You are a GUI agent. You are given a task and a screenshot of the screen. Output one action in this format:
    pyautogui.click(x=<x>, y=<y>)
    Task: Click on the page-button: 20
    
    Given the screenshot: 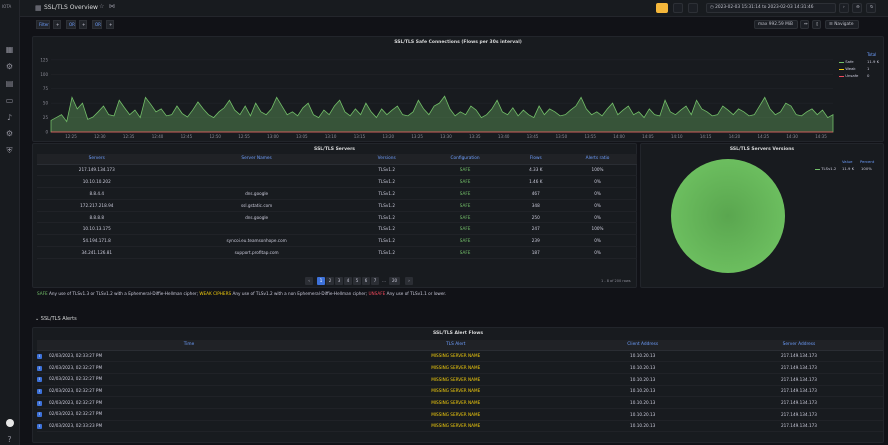 What is the action you would take?
    pyautogui.click(x=394, y=281)
    